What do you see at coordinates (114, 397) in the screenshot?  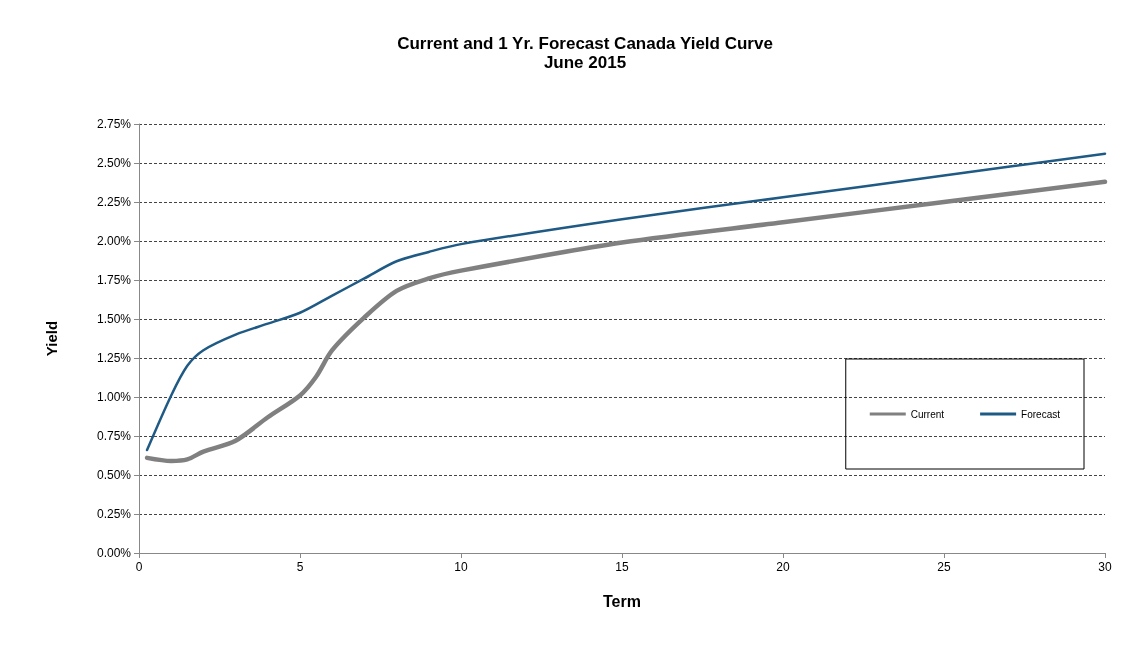 I see `y-tick-label: 1.00%` at bounding box center [114, 397].